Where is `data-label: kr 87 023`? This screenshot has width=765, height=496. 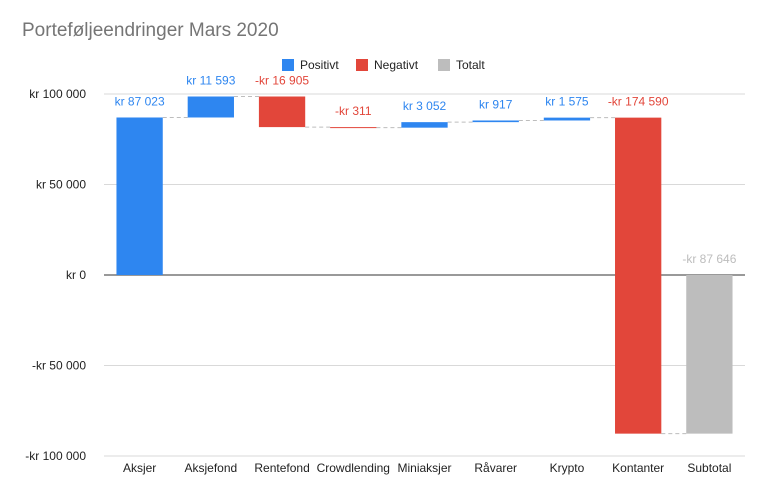
data-label: kr 87 023 is located at coordinates (140, 101).